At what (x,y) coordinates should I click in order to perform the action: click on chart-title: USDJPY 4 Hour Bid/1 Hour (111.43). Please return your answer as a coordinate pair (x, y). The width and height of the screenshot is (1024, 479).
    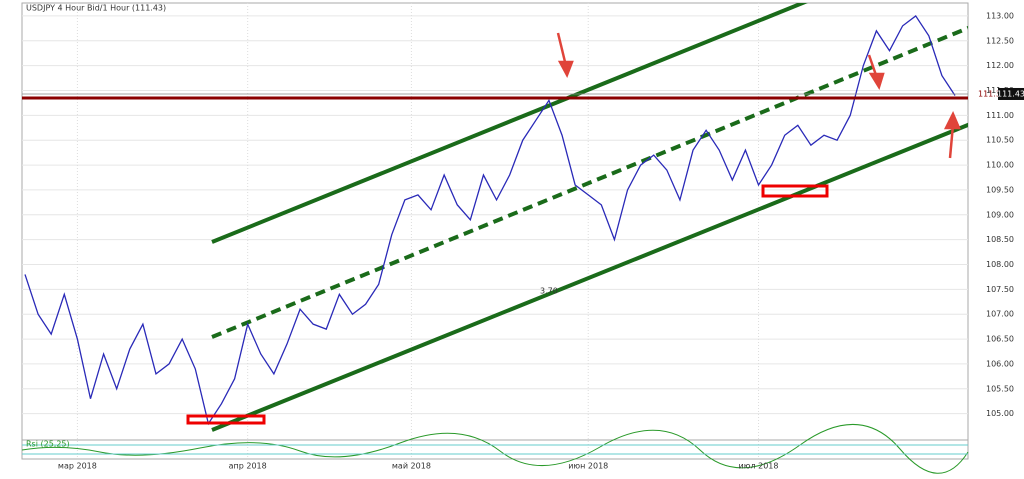
    Looking at the image, I should click on (96, 8).